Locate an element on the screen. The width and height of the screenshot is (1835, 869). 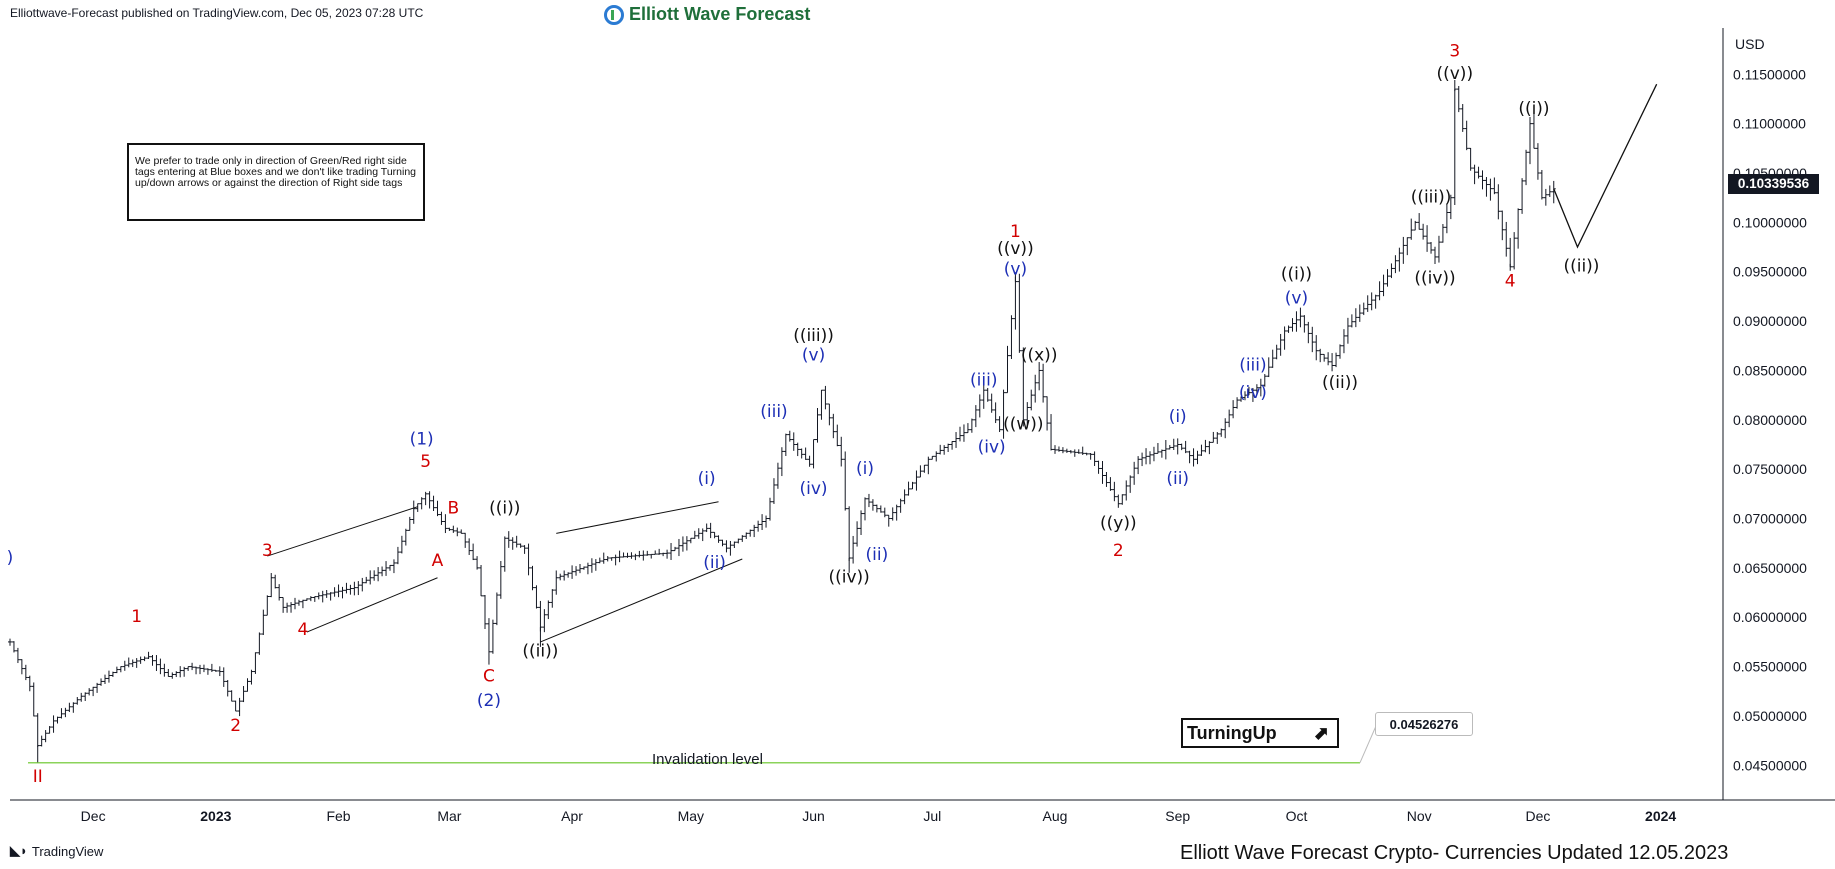
wave-label: ) is located at coordinates (10, 558).